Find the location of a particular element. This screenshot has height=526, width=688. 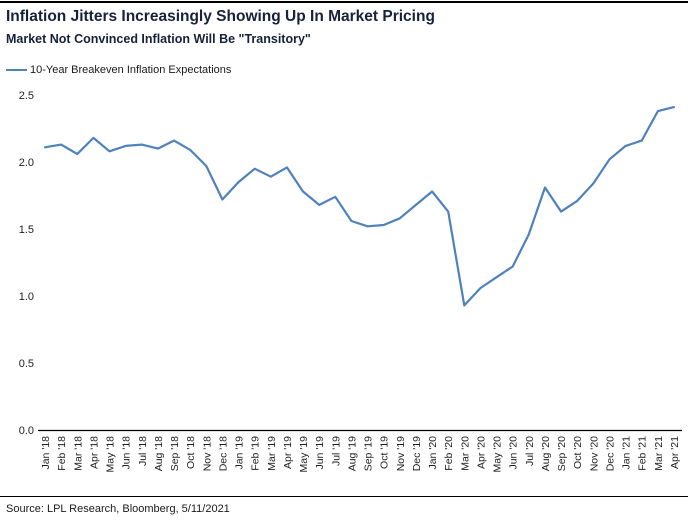

x-axis-tick-label: Sep '18 is located at coordinates (175, 453).